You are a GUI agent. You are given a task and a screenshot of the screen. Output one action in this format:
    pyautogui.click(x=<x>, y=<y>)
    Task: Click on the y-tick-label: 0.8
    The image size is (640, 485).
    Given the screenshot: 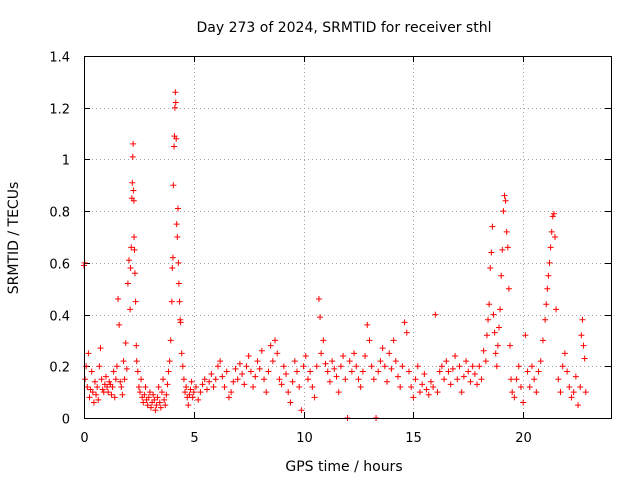 What is the action you would take?
    pyautogui.click(x=59, y=213)
    